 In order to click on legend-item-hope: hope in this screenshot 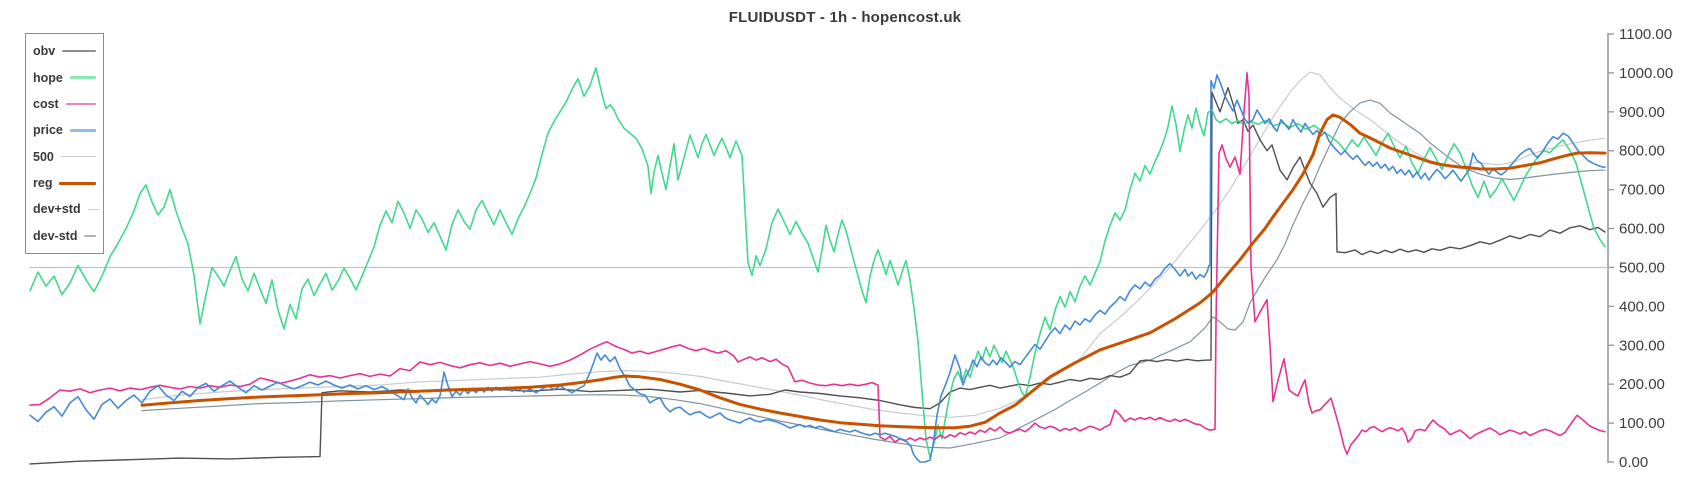, I will do `click(64, 78)`.